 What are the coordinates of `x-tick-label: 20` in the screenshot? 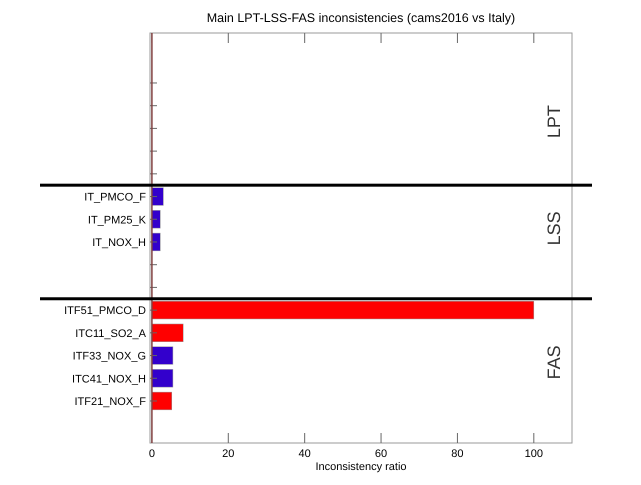 It's located at (228, 454).